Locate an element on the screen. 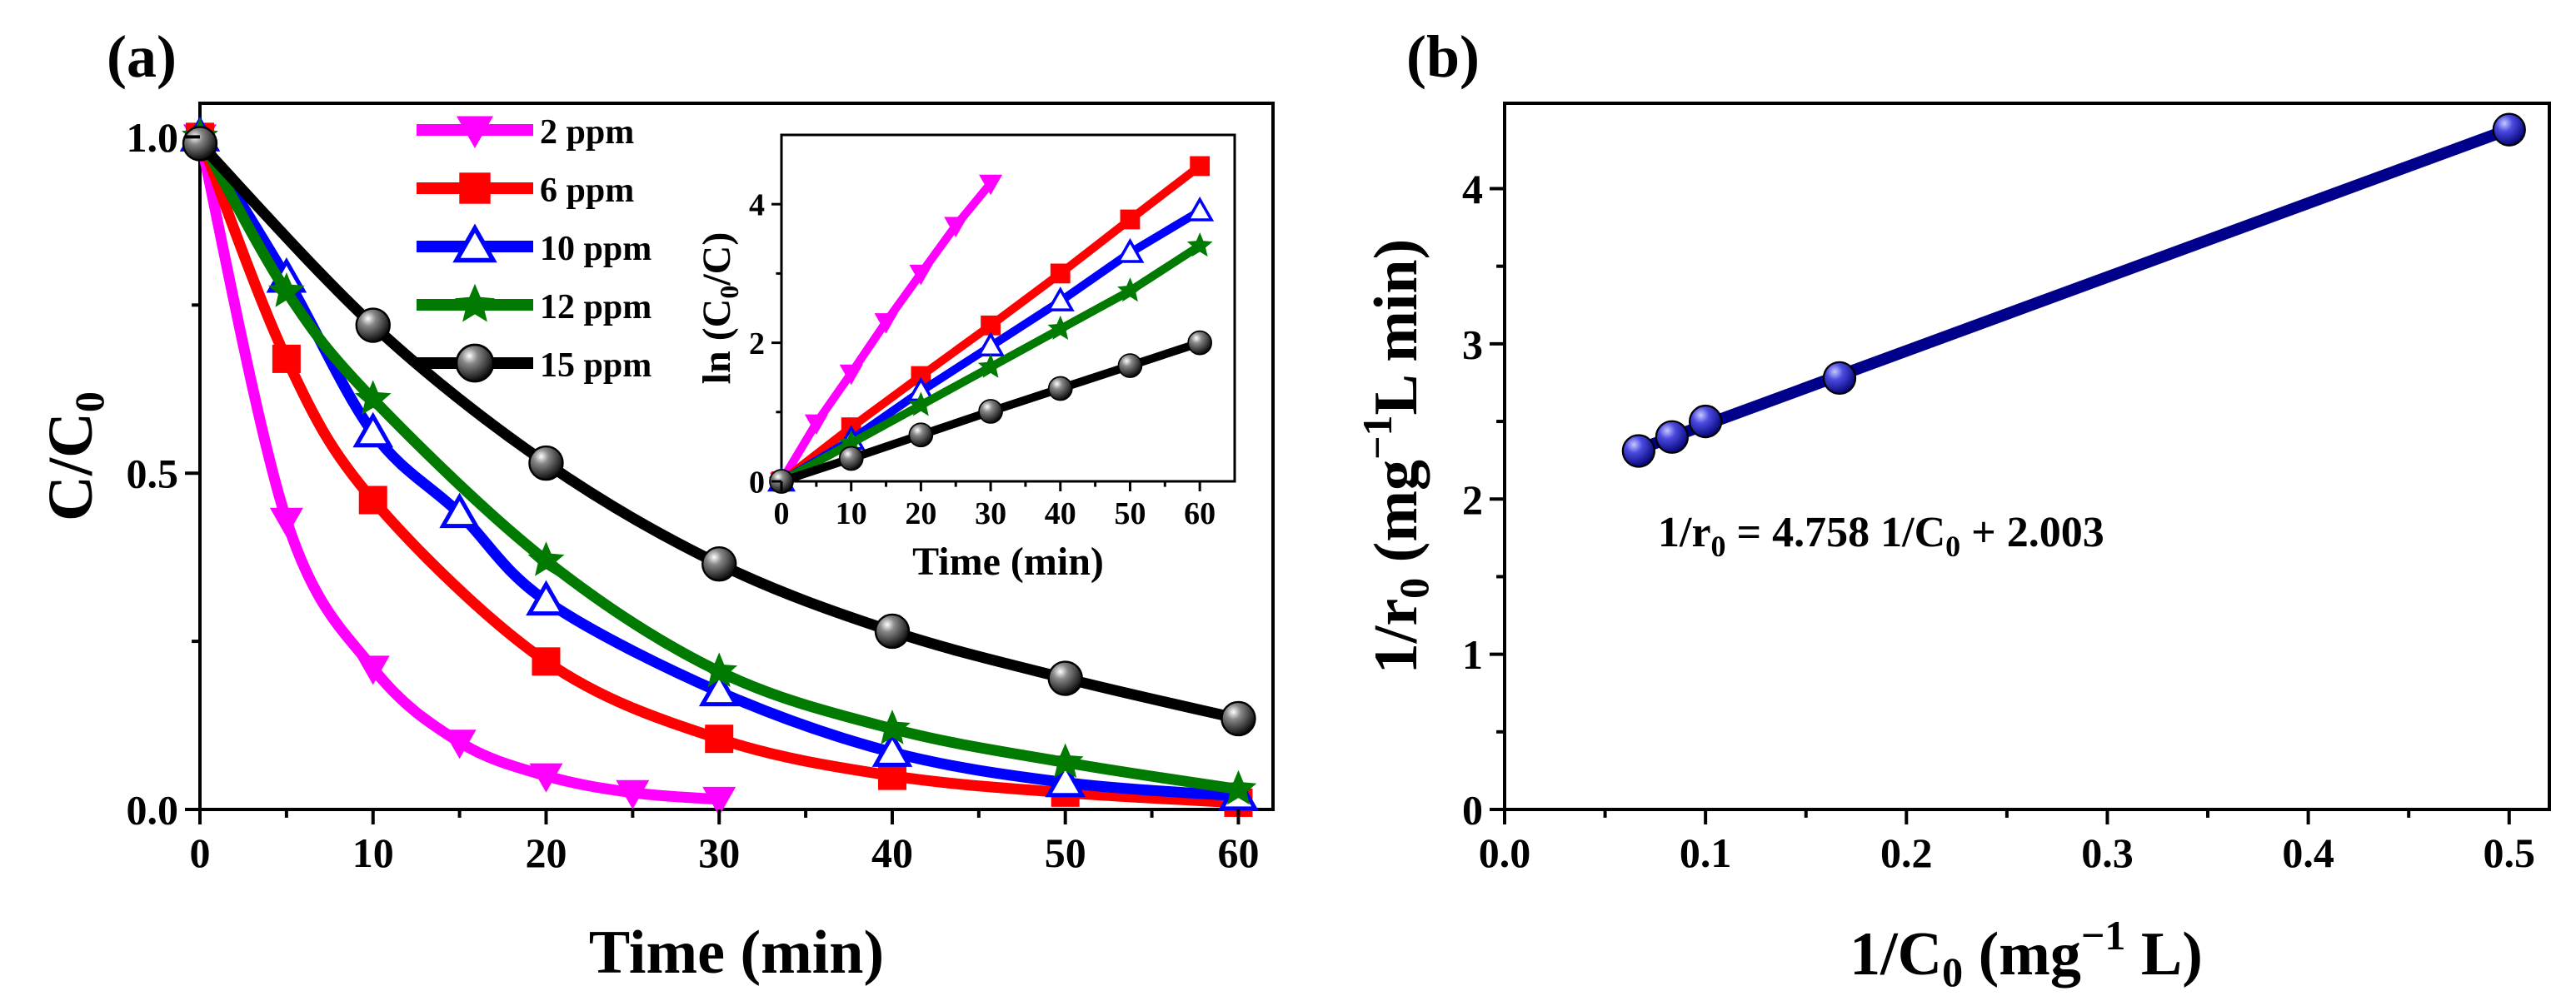 Image resolution: width=2576 pixels, height=996 pixels. x-tick-label: 60 is located at coordinates (1238, 853).